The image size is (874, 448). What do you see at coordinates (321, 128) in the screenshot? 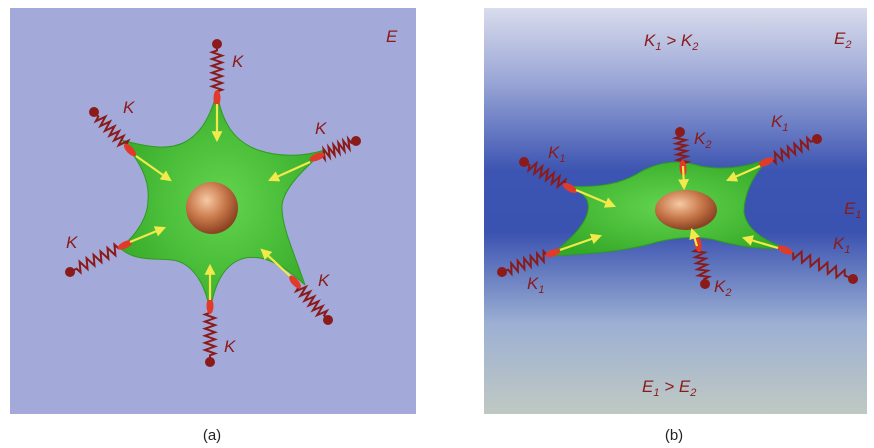
I see `spring-label-k-upper-right: K` at bounding box center [321, 128].